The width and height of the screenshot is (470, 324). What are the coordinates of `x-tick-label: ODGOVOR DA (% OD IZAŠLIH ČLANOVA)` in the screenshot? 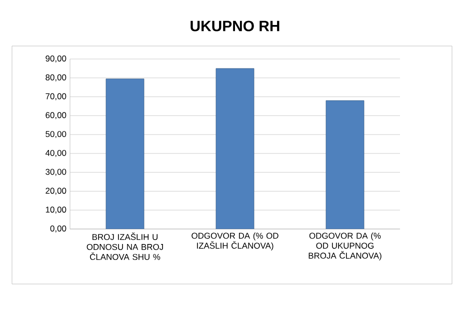 It's located at (235, 241).